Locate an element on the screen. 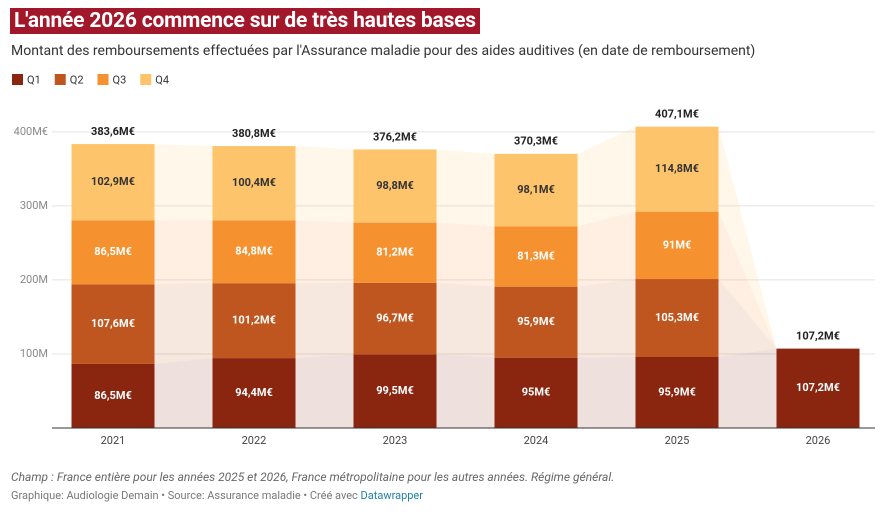 This screenshot has height=512, width=893. value-label: 91M€ is located at coordinates (677, 244).